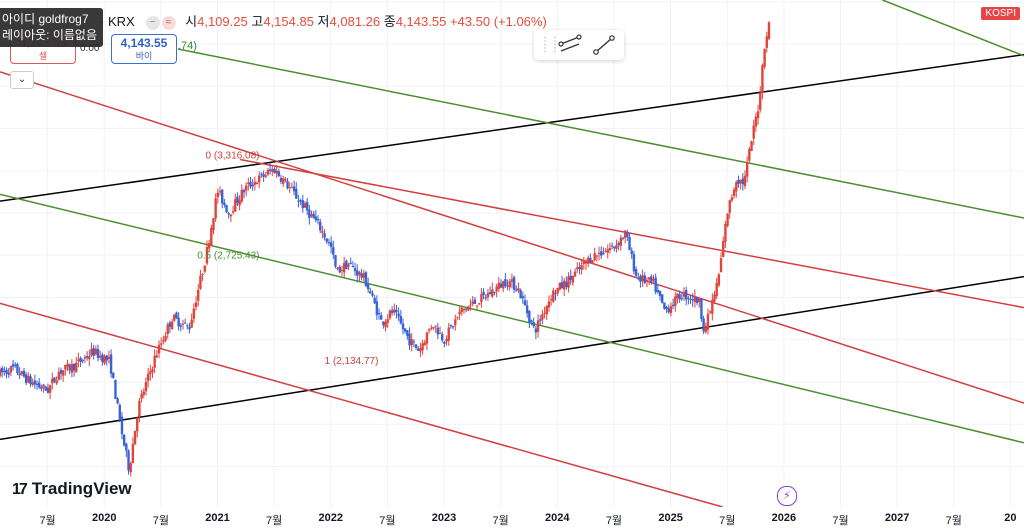  I want to click on collapse-button: ⌄, so click(22, 80).